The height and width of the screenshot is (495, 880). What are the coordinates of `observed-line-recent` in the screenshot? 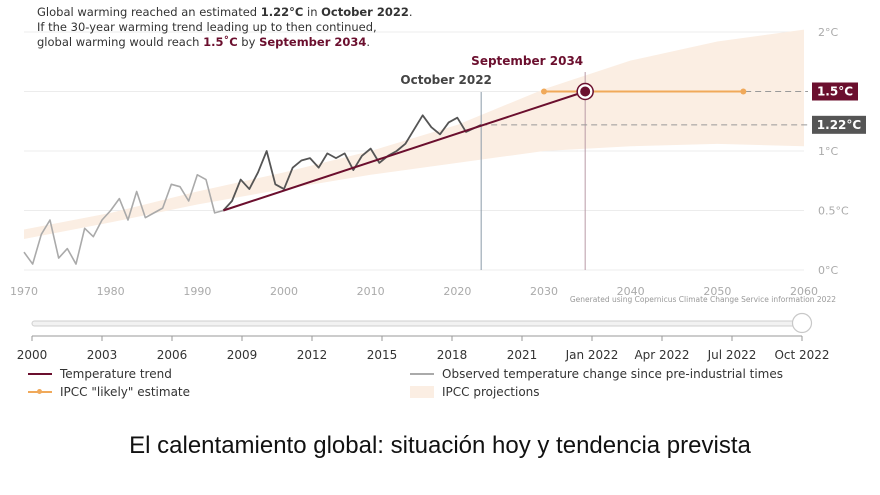 It's located at (352, 163).